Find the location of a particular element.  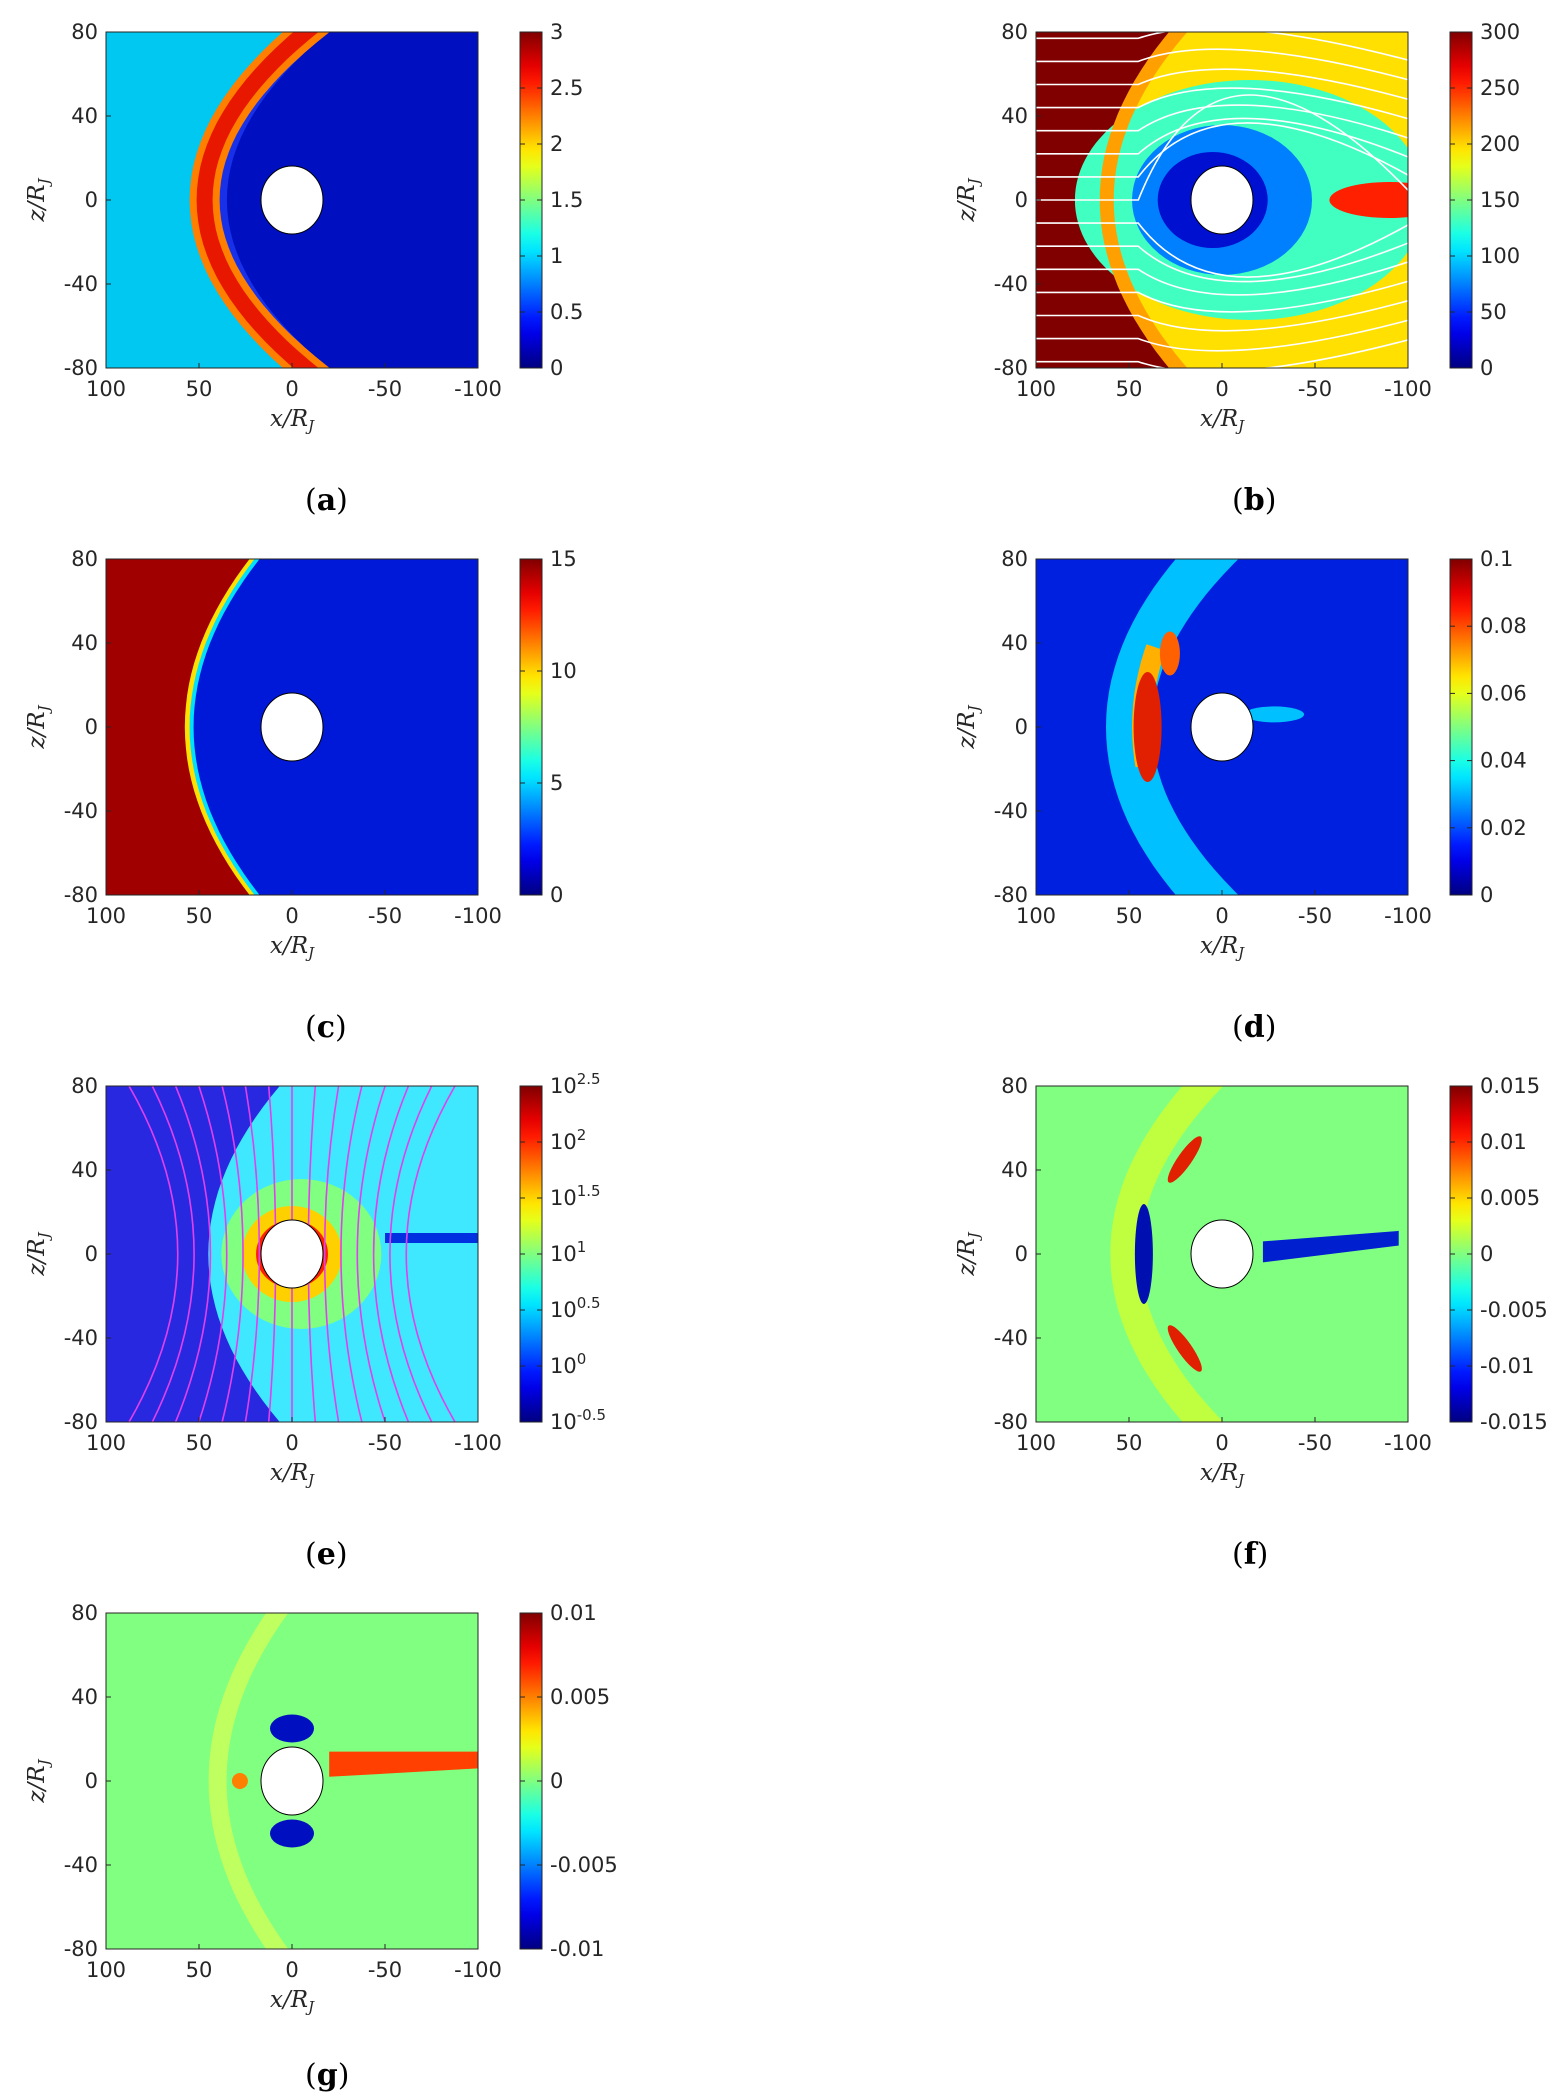

colorbar-tick-label: 101 is located at coordinates (568, 1252).